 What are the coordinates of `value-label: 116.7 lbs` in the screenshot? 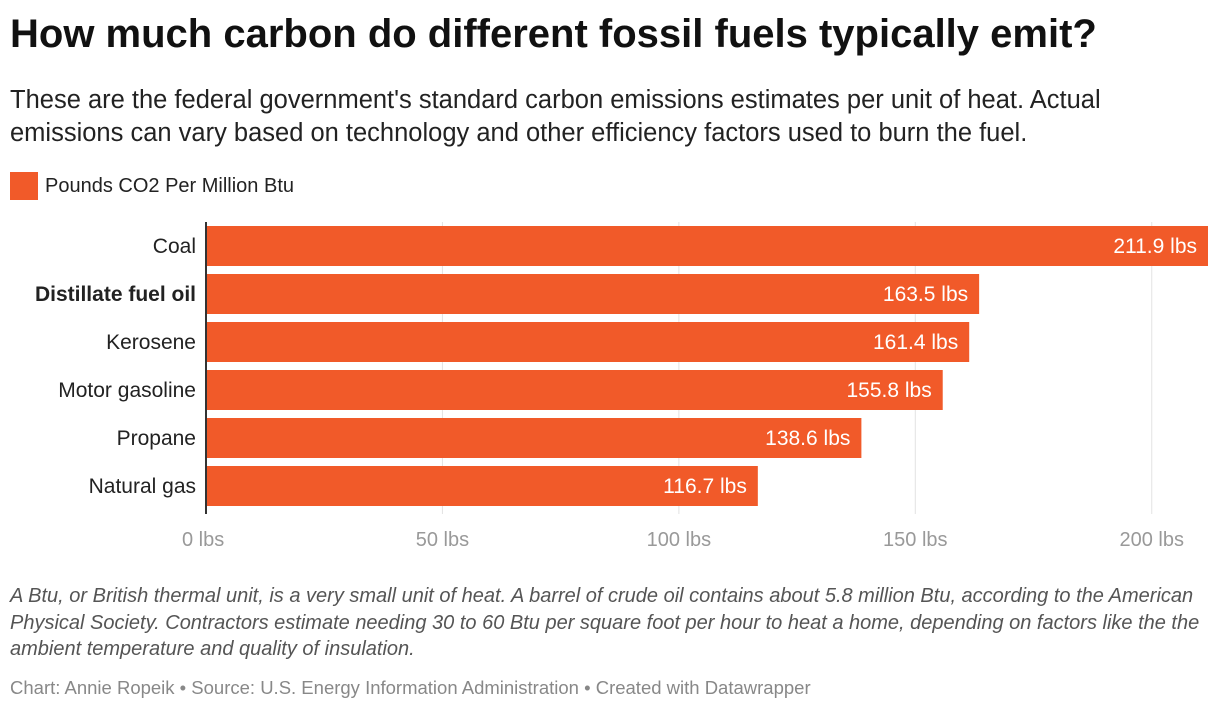 It's located at (705, 486).